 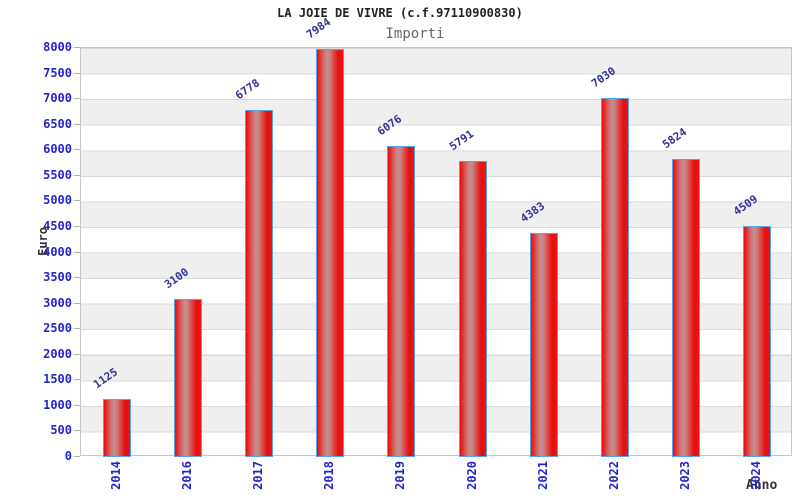 What do you see at coordinates (686, 308) in the screenshot?
I see `bar-2023` at bounding box center [686, 308].